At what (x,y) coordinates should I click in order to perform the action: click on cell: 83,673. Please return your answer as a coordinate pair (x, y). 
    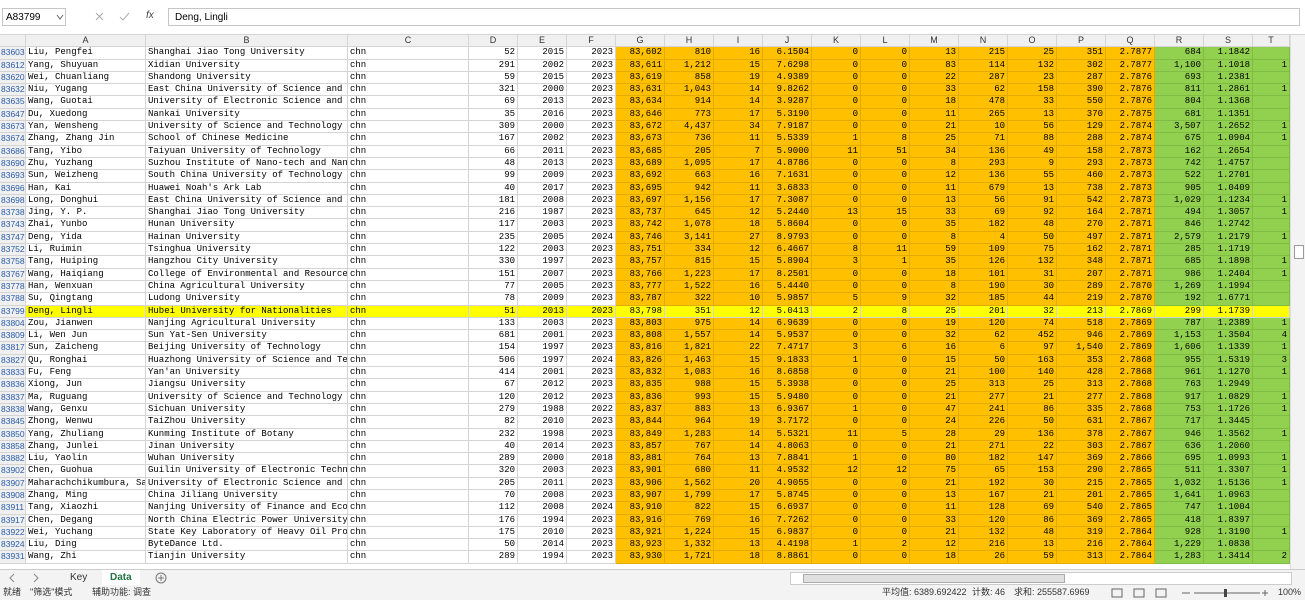
    Looking at the image, I should click on (640, 139).